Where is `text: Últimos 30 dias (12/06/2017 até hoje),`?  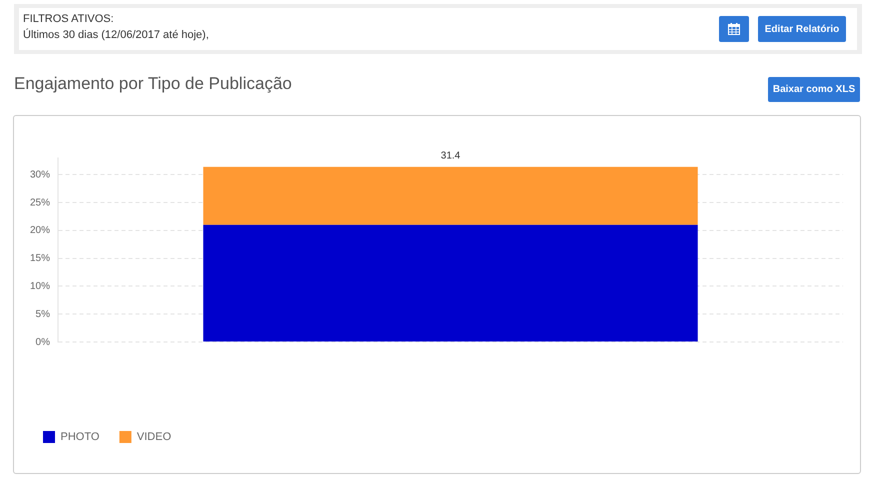 text: Últimos 30 dias (12/06/2017 até hoje), is located at coordinates (116, 35).